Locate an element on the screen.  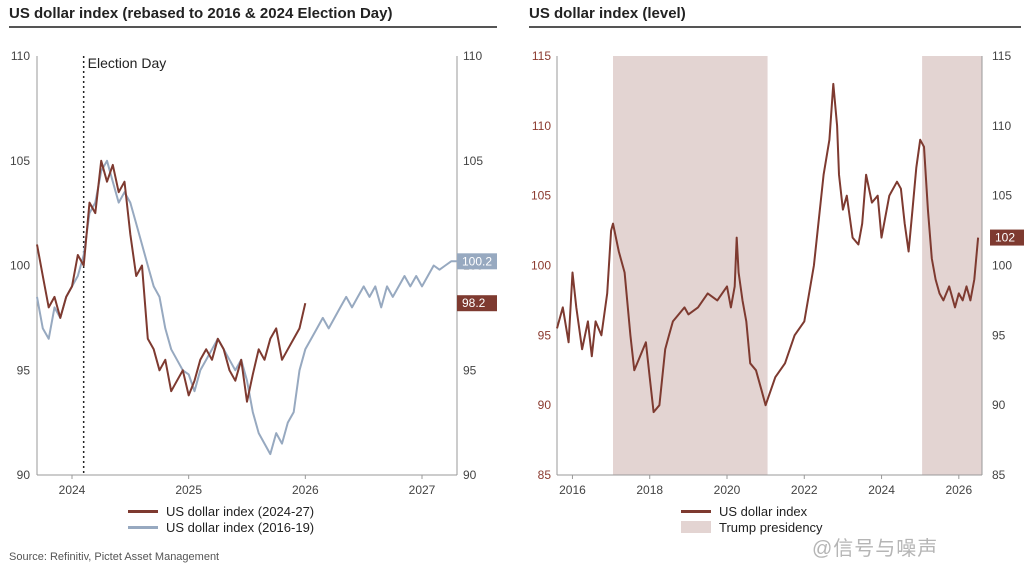
y-tick-label-right: 115 is located at coordinates (1001, 56).